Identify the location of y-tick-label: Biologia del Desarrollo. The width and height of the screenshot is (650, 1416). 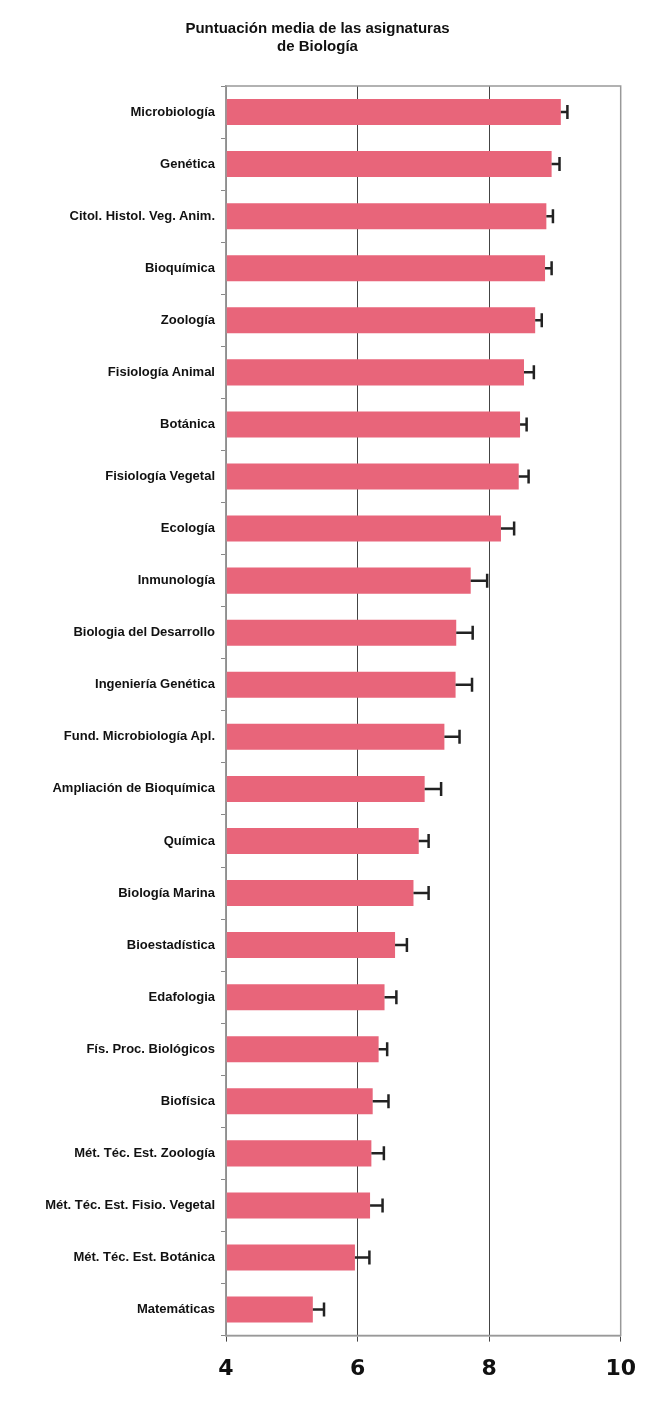
(144, 632).